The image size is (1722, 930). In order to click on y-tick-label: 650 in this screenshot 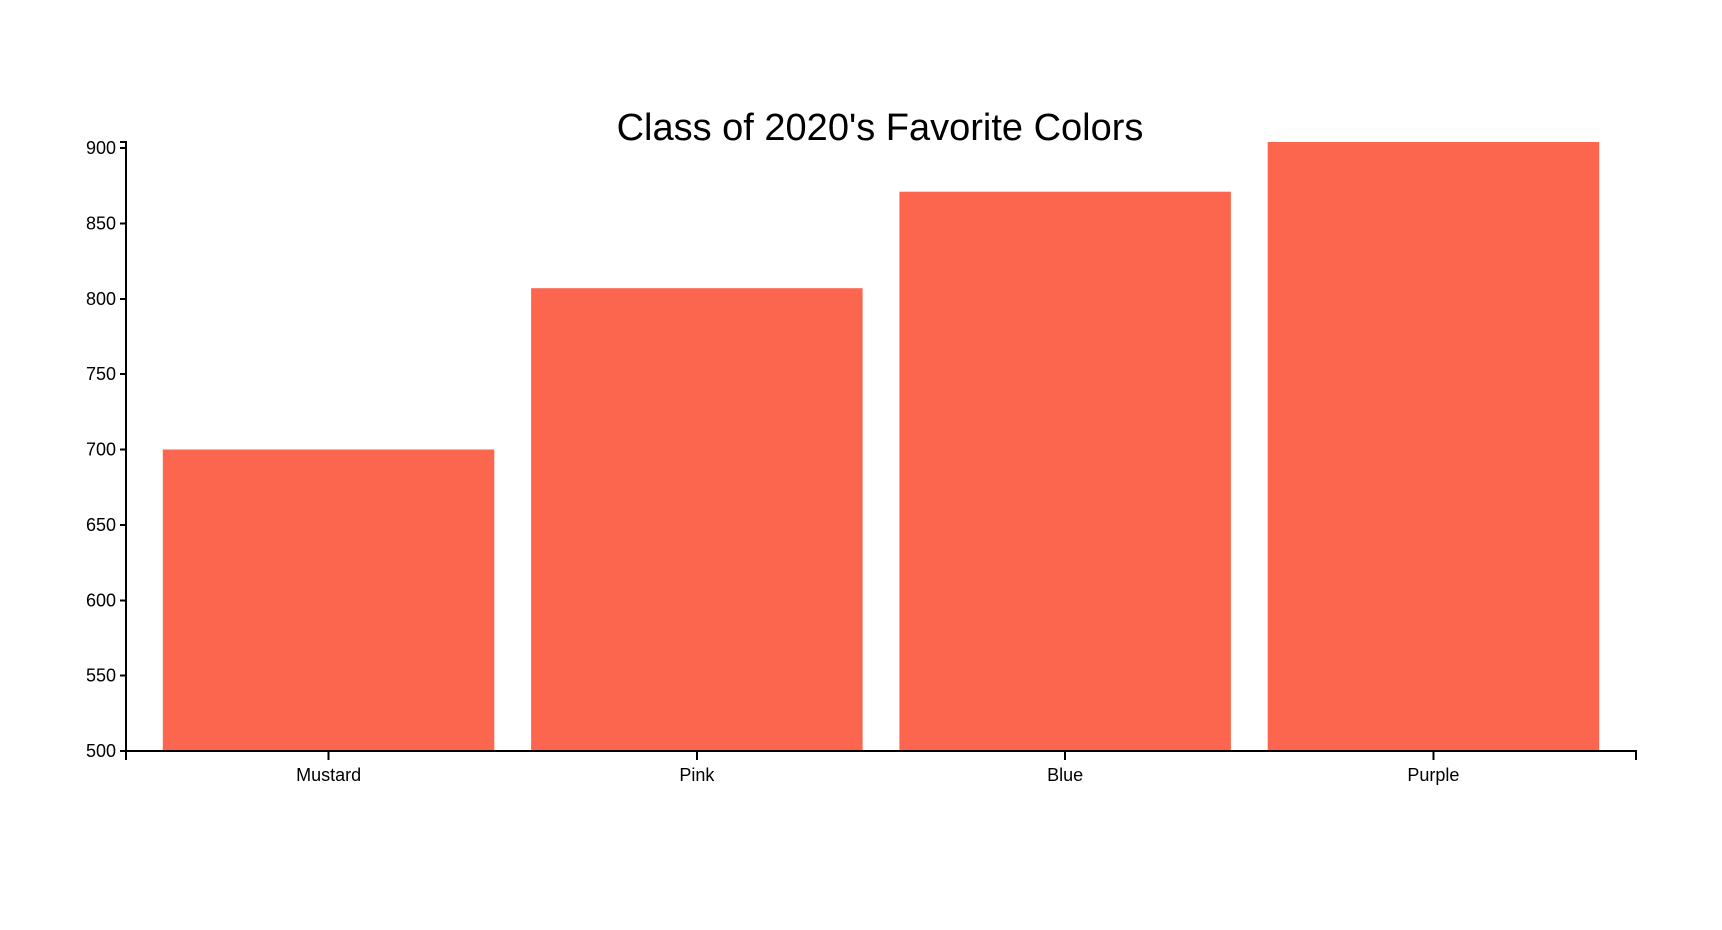, I will do `click(101, 525)`.